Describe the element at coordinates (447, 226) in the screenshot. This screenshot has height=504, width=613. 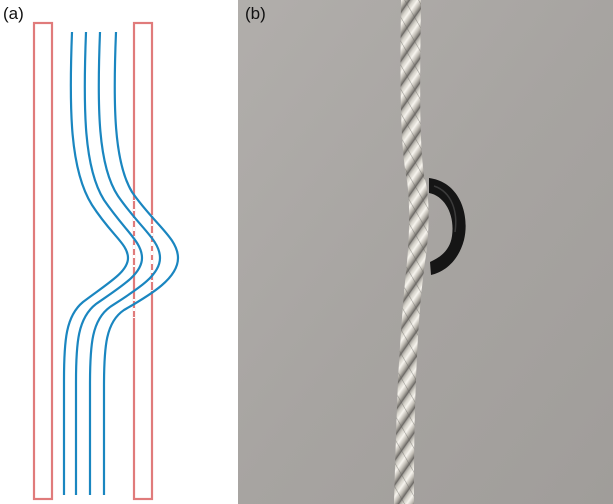
I see `black-ring` at that location.